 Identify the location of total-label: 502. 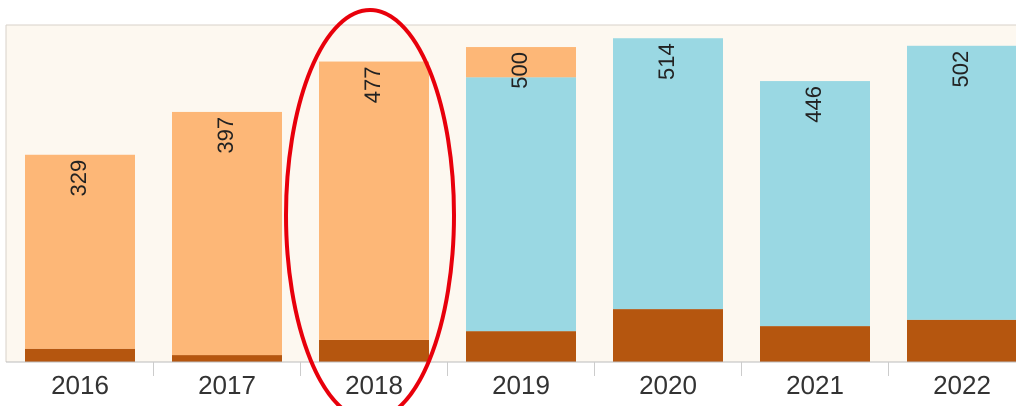
(960, 69).